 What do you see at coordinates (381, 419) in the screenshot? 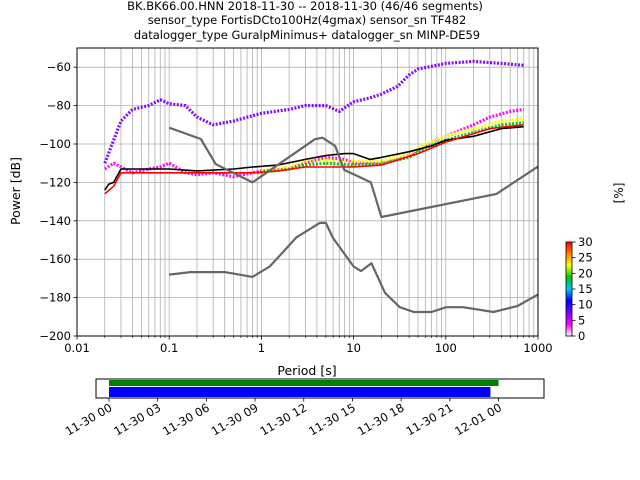
I see `timeline-tick-label: 11-30 18` at bounding box center [381, 419].